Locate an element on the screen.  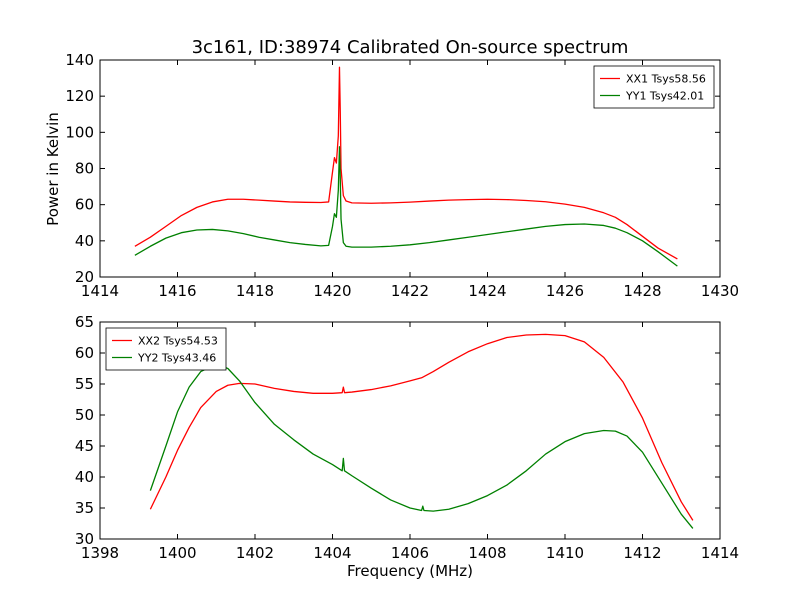
chart2-y-tick-label: 40 is located at coordinates (84, 477).